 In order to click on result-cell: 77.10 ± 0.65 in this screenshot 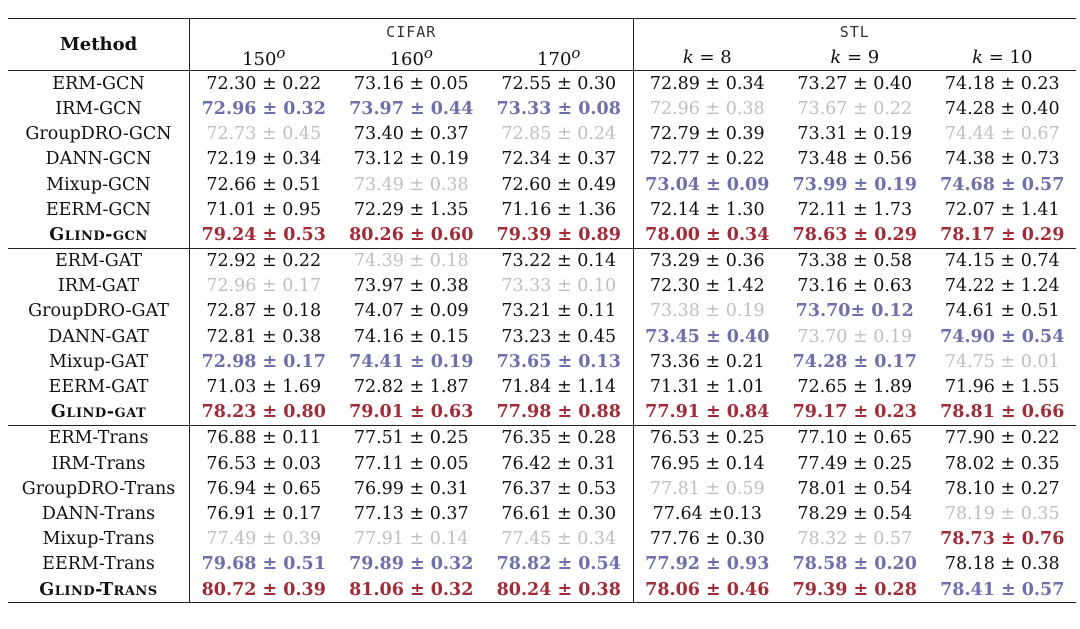, I will do `click(855, 438)`.